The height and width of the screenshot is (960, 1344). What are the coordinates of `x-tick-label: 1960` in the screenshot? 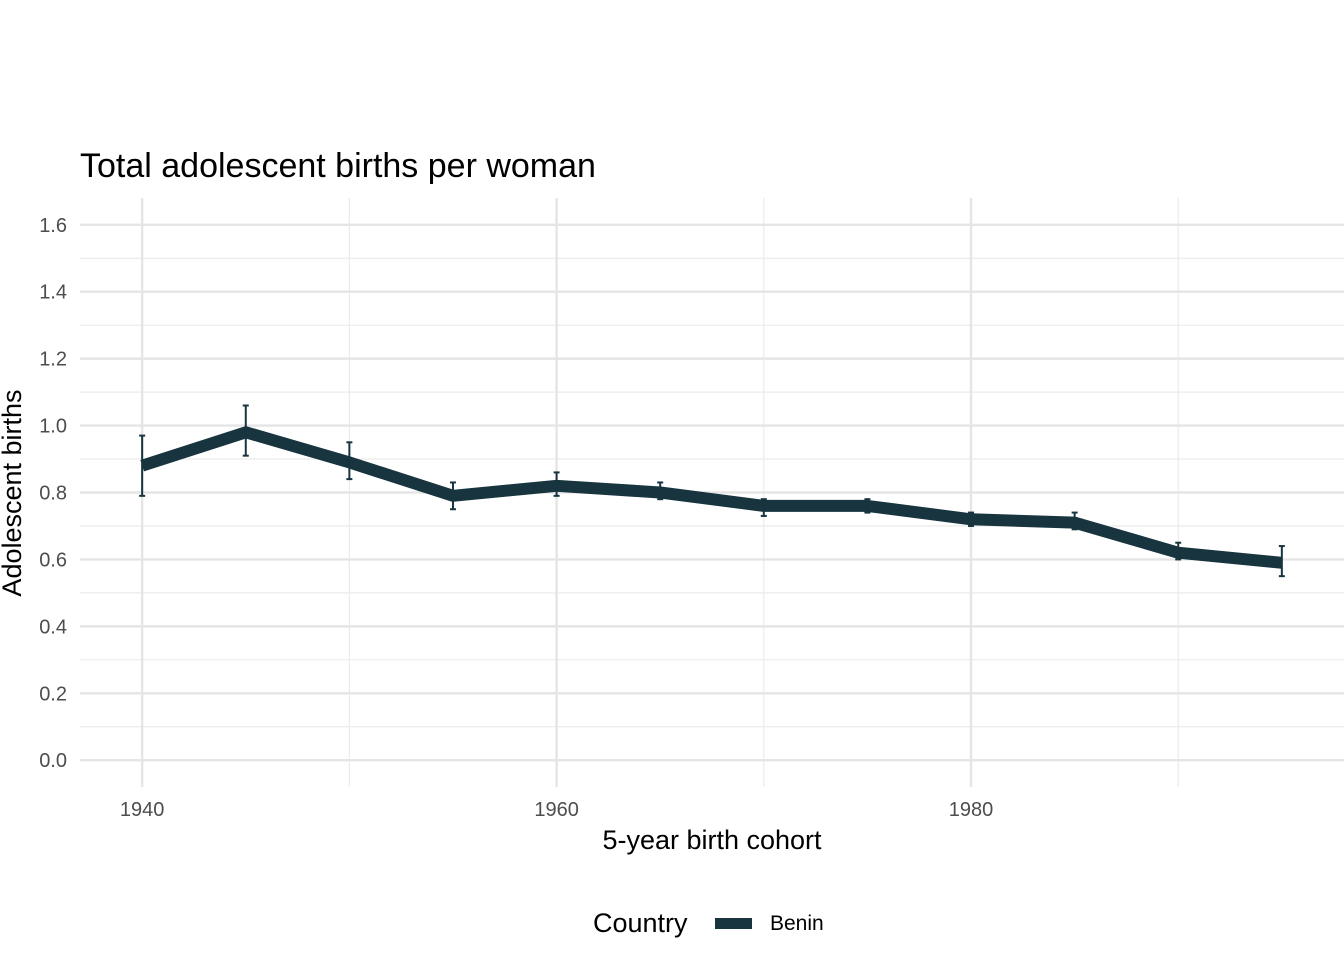 It's located at (556, 810).